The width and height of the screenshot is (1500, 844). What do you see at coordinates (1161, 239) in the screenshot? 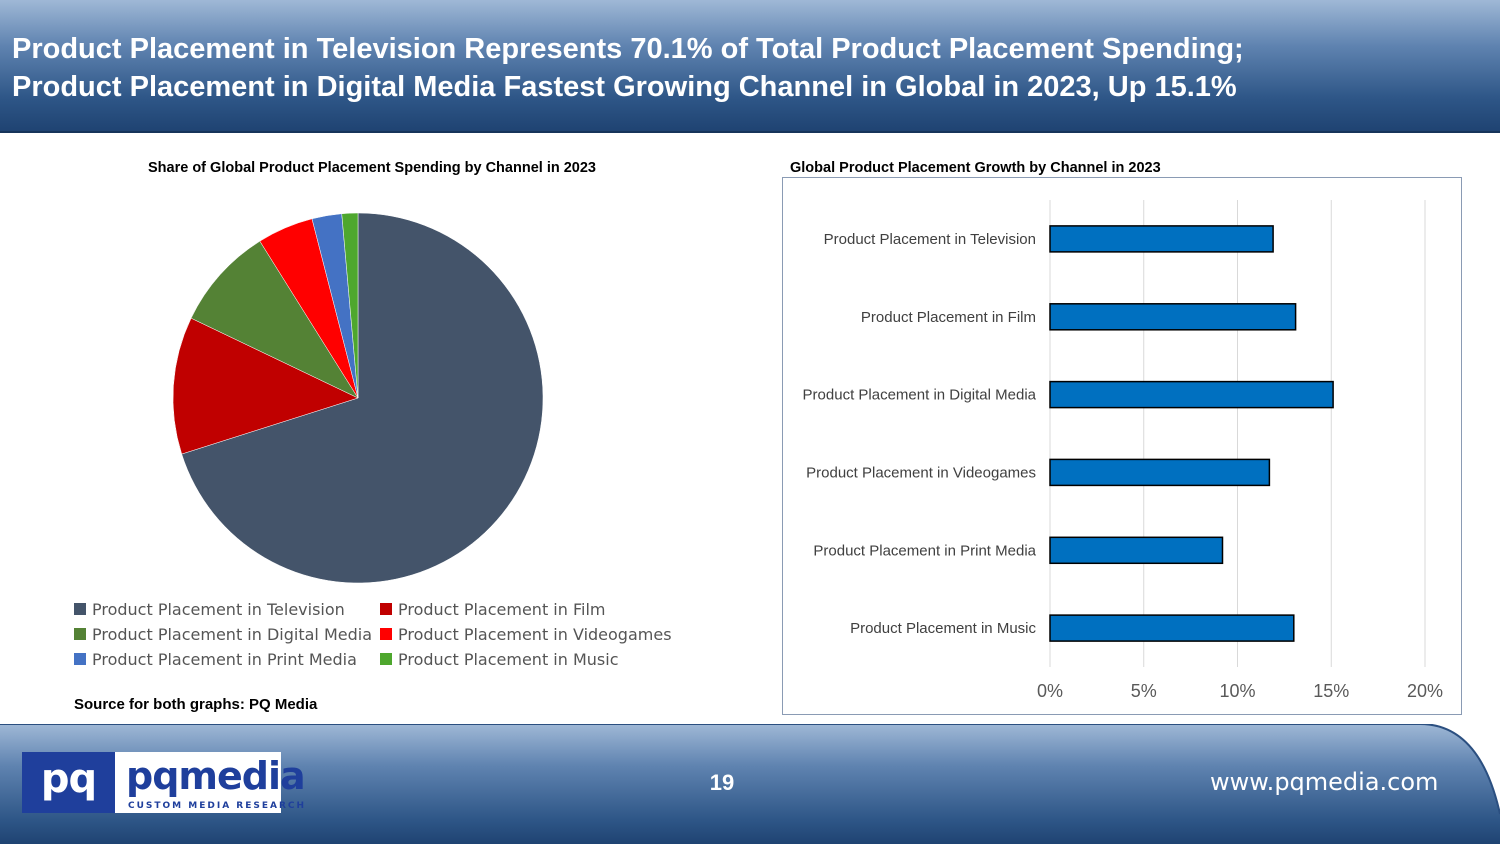
I see `bar-television` at bounding box center [1161, 239].